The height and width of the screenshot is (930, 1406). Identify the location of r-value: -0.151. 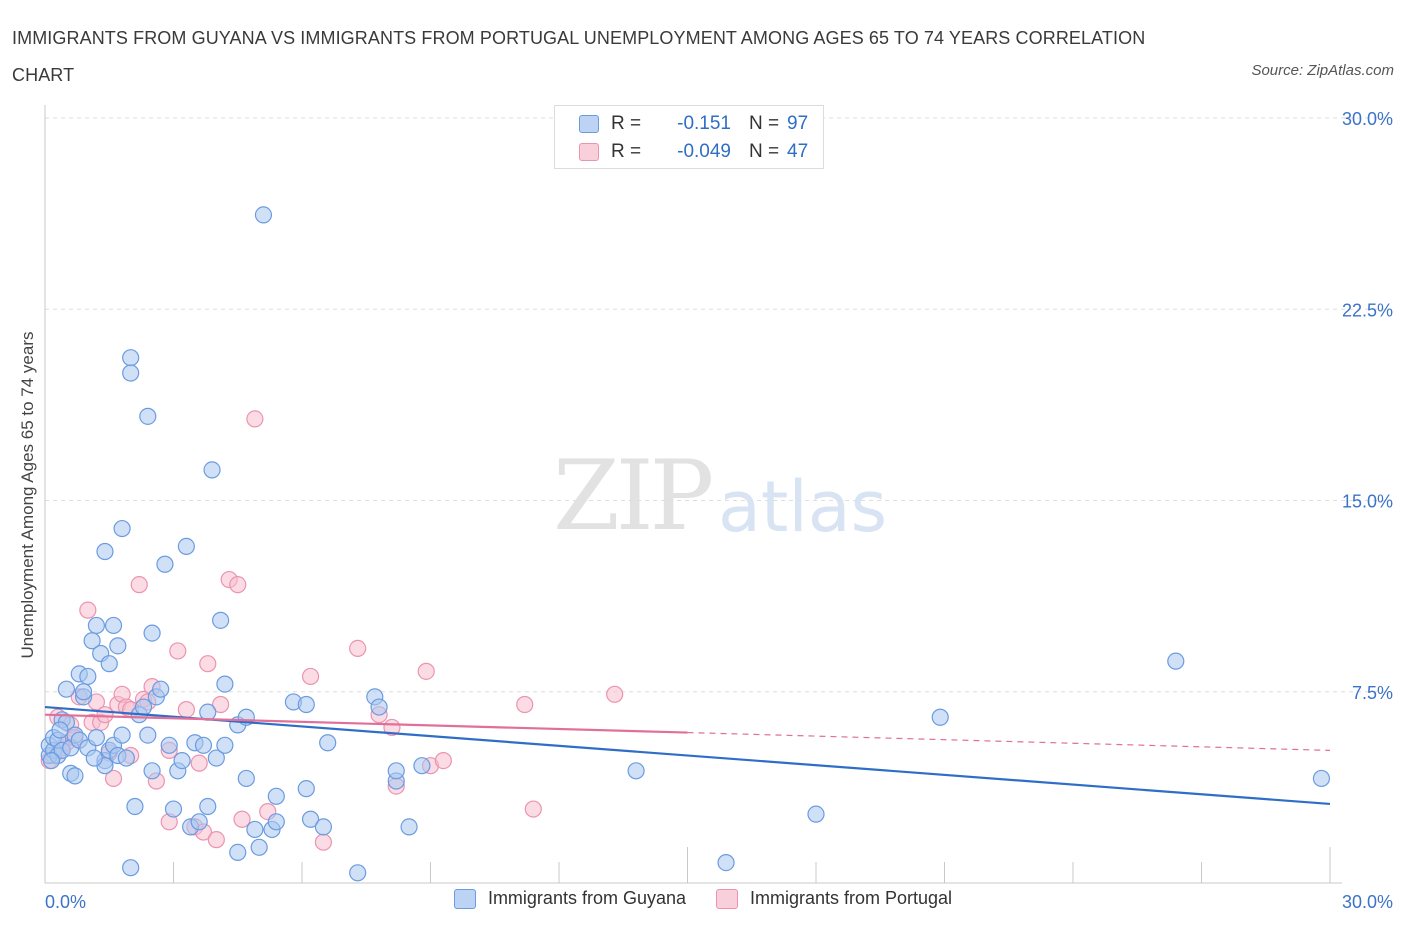
(704, 123).